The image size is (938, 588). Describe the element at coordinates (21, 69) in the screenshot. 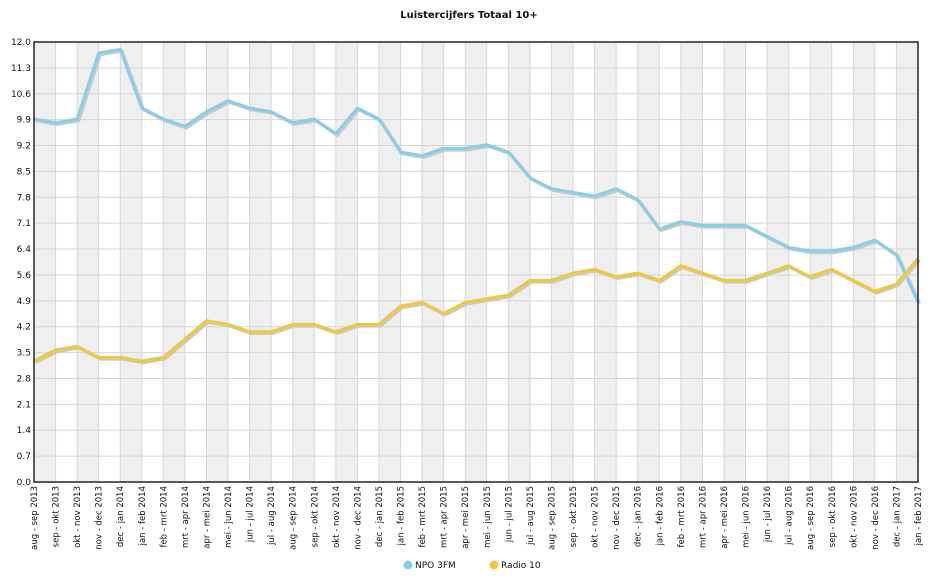

I see `y-tick-label: 11.3` at that location.